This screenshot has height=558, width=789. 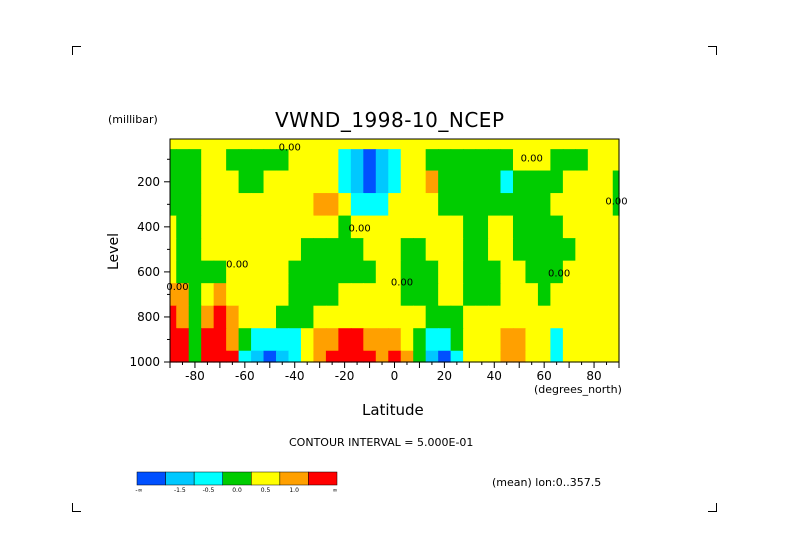 I want to click on crop-mark-top-left, so click(x=76, y=50).